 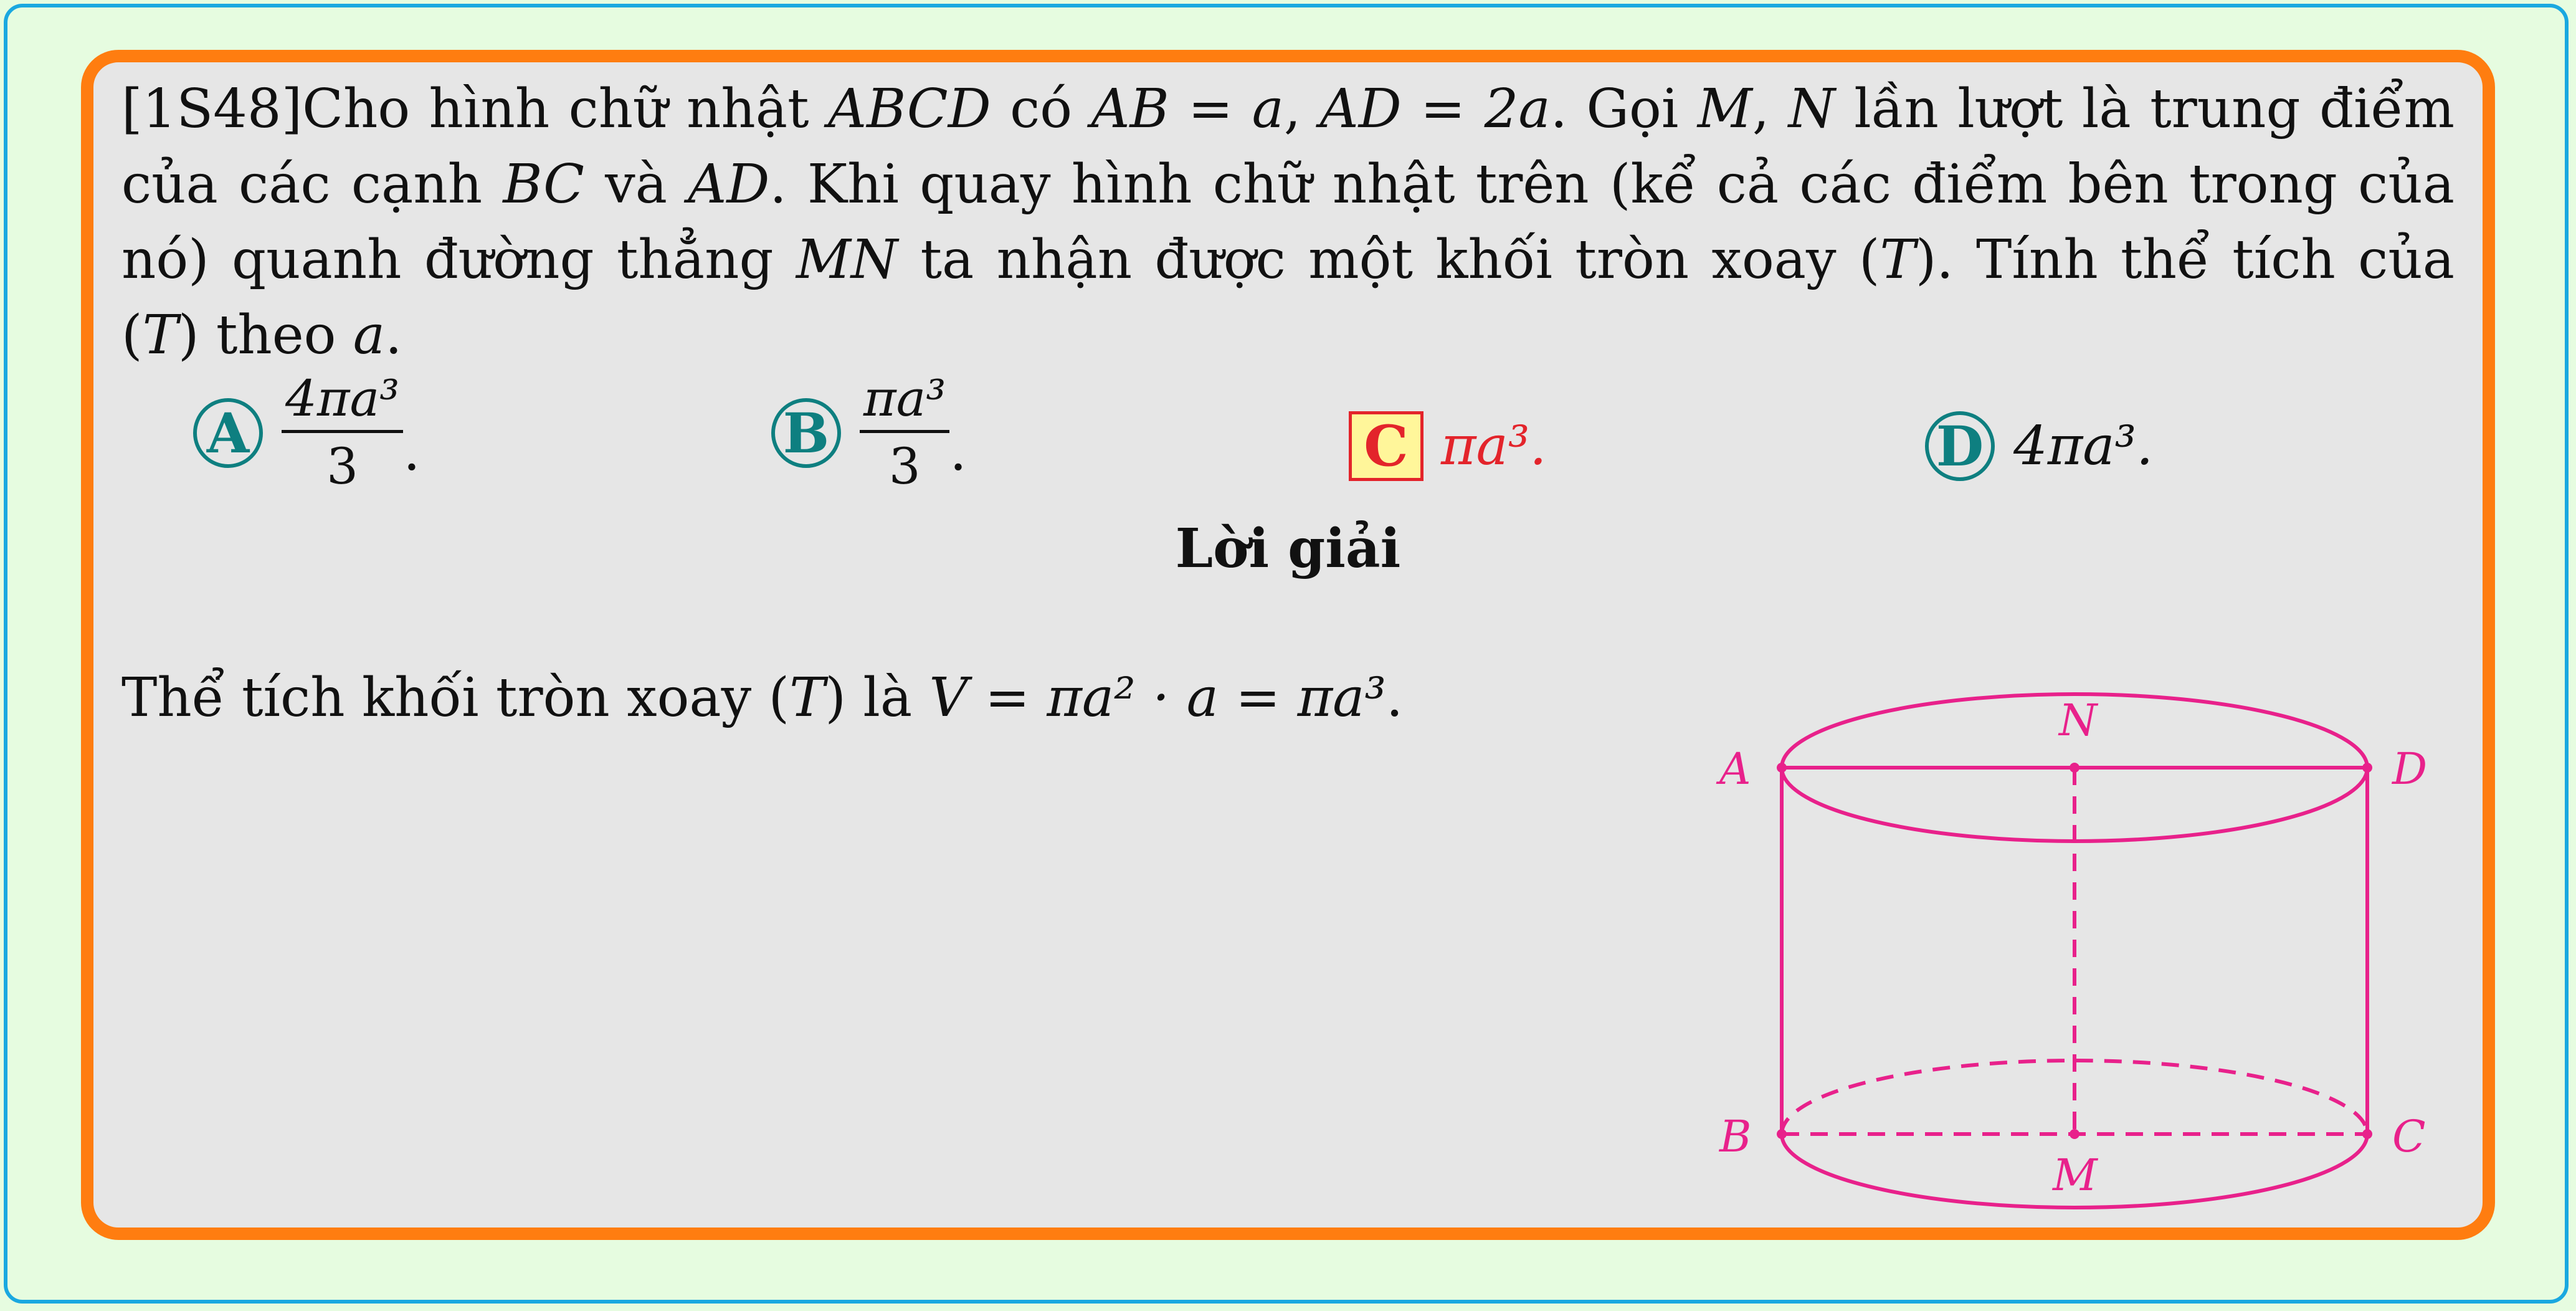 What do you see at coordinates (2075, 1175) in the screenshot?
I see `label-m: M` at bounding box center [2075, 1175].